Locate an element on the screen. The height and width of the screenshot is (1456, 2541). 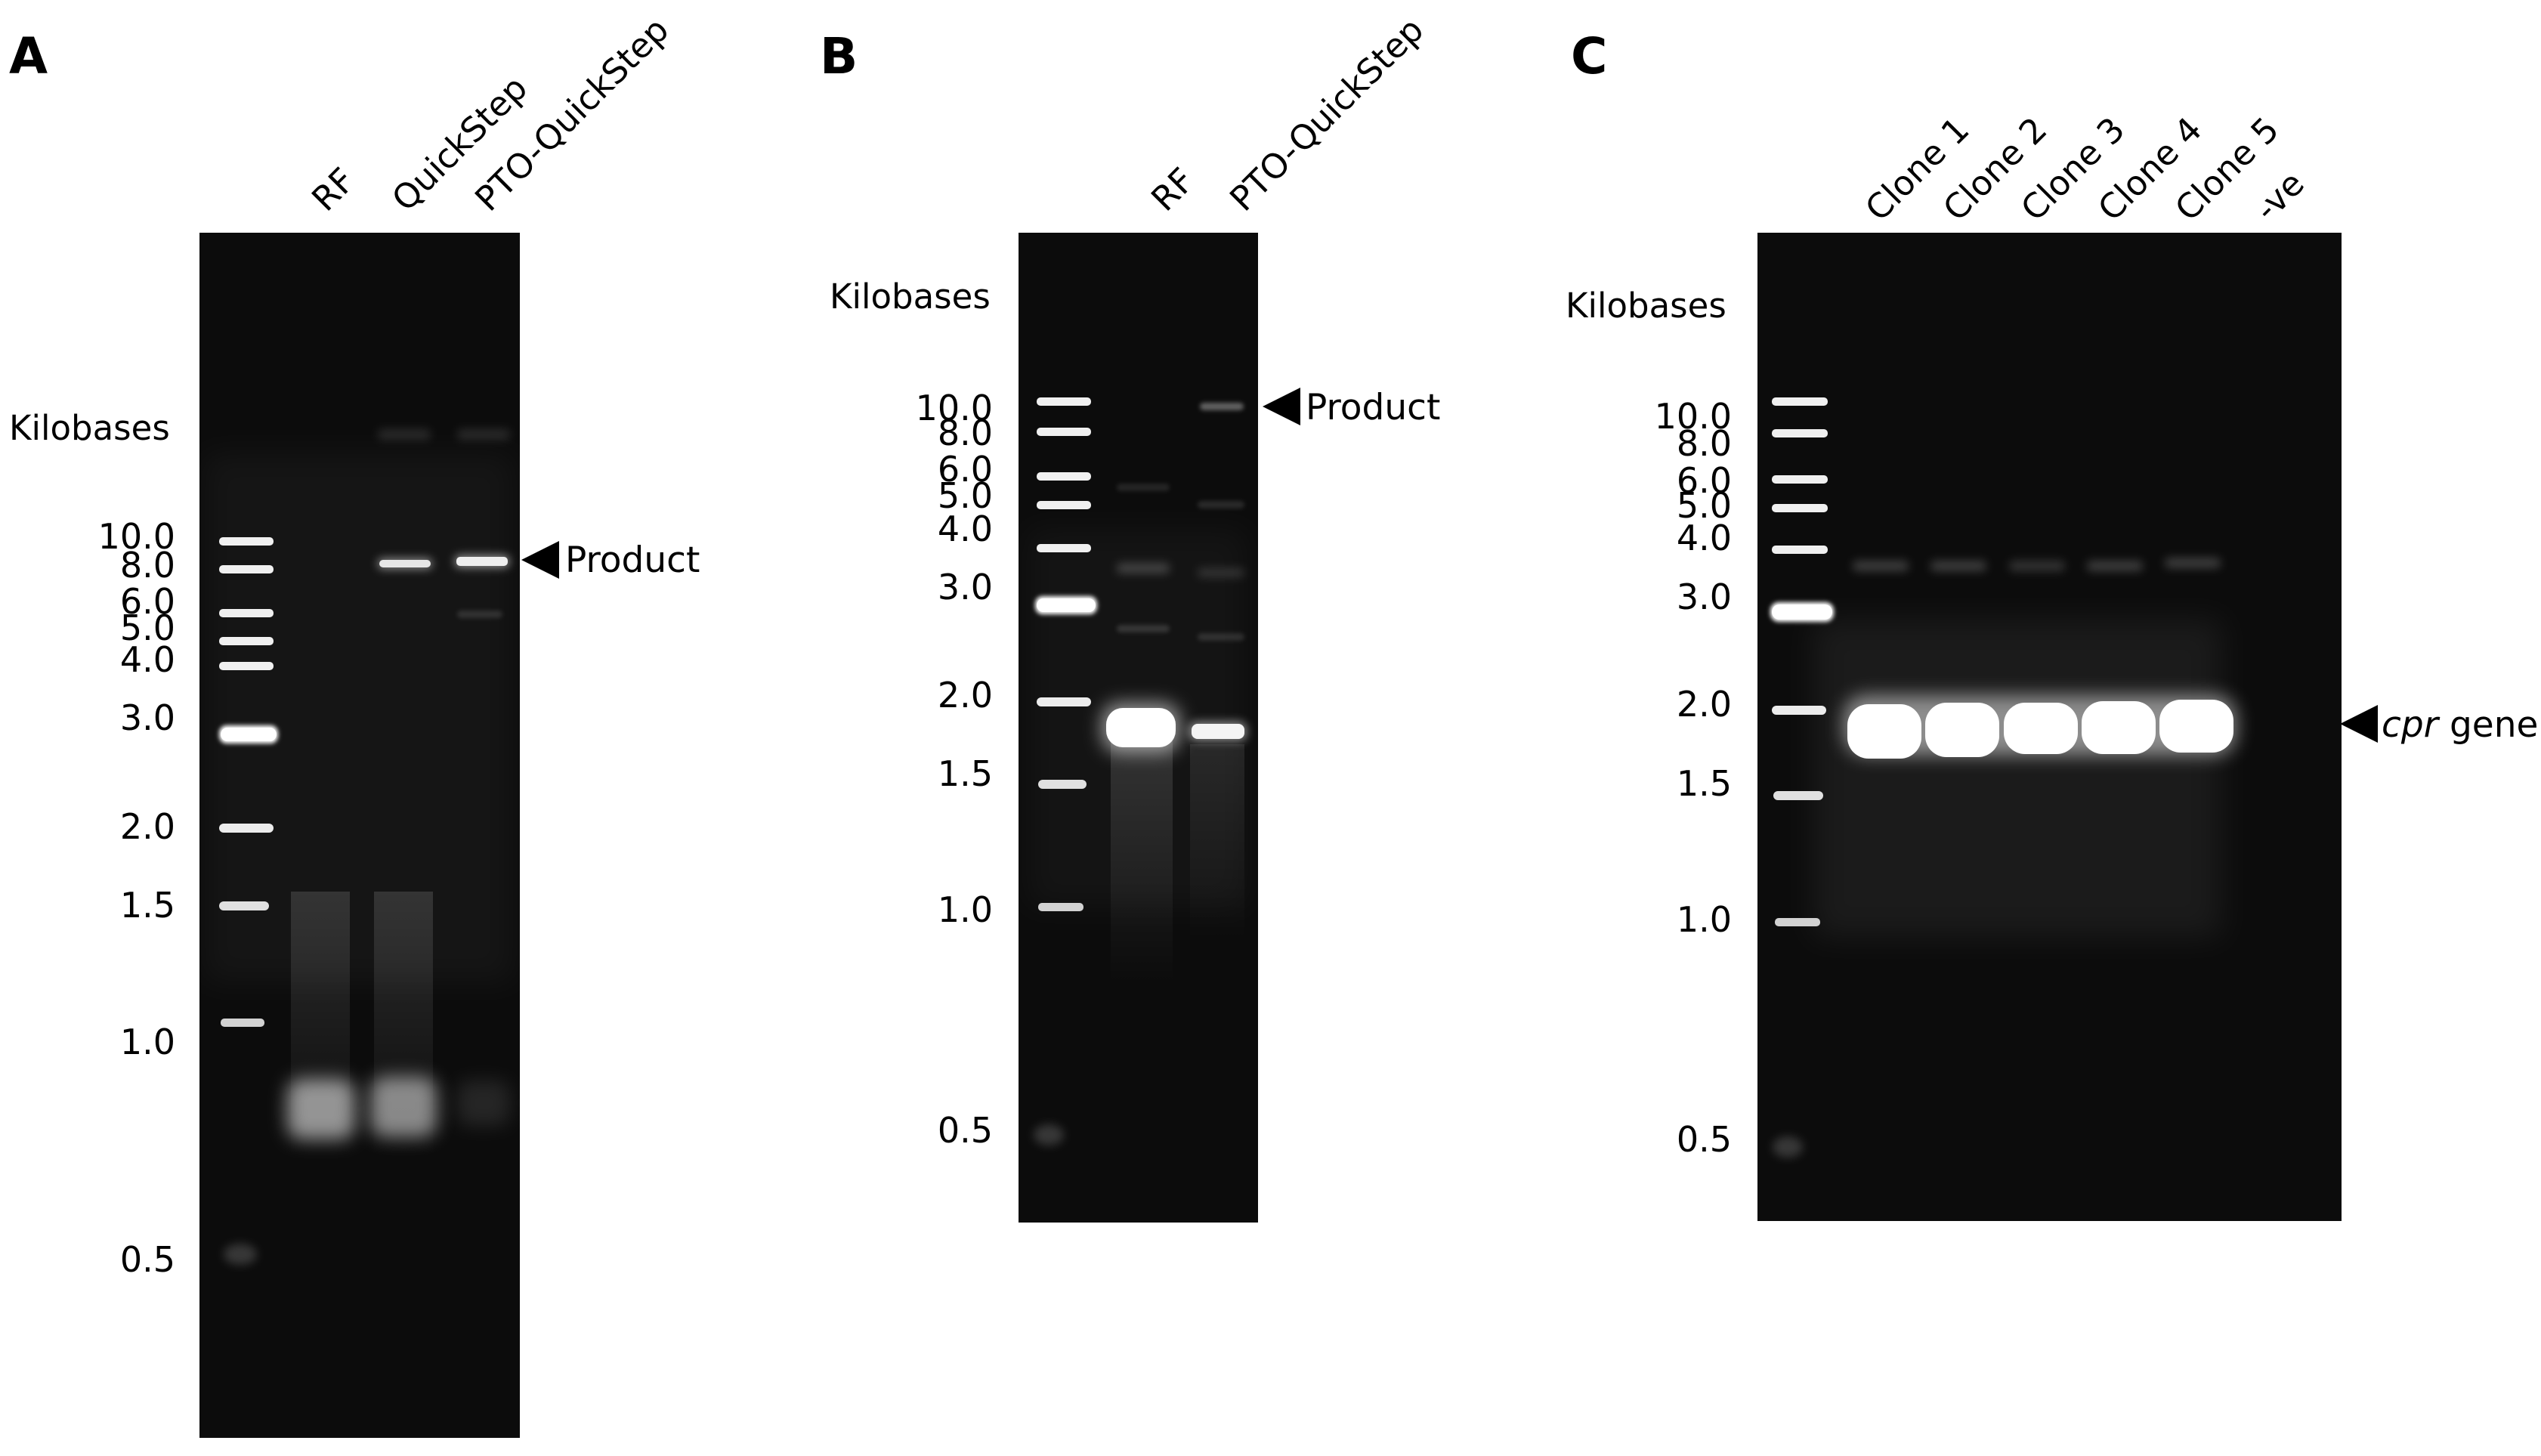
gel-background-glow is located at coordinates (2017, 778).